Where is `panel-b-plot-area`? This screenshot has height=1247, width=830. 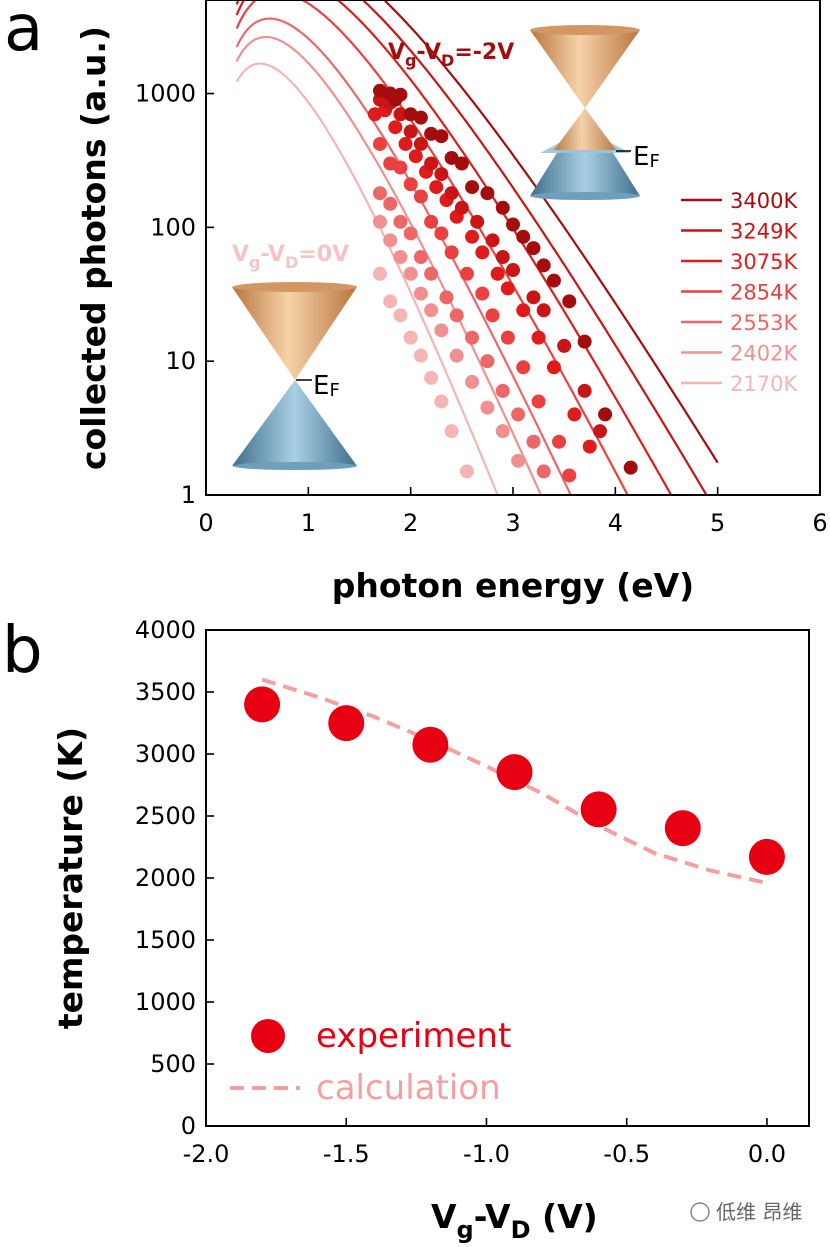 panel-b-plot-area is located at coordinates (514, 781).